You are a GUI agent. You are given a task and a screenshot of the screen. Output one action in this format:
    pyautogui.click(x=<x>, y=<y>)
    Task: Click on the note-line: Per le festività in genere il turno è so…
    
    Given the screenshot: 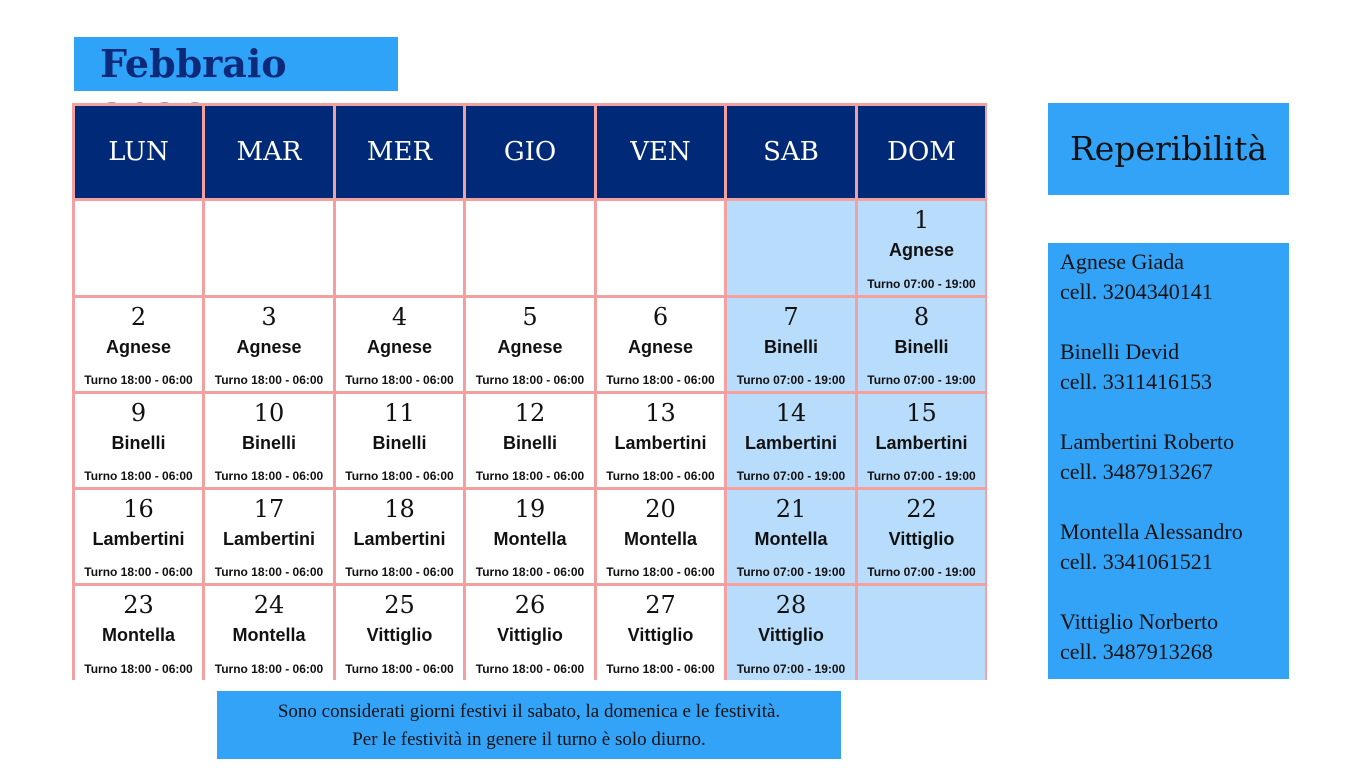 What is the action you would take?
    pyautogui.click(x=529, y=739)
    